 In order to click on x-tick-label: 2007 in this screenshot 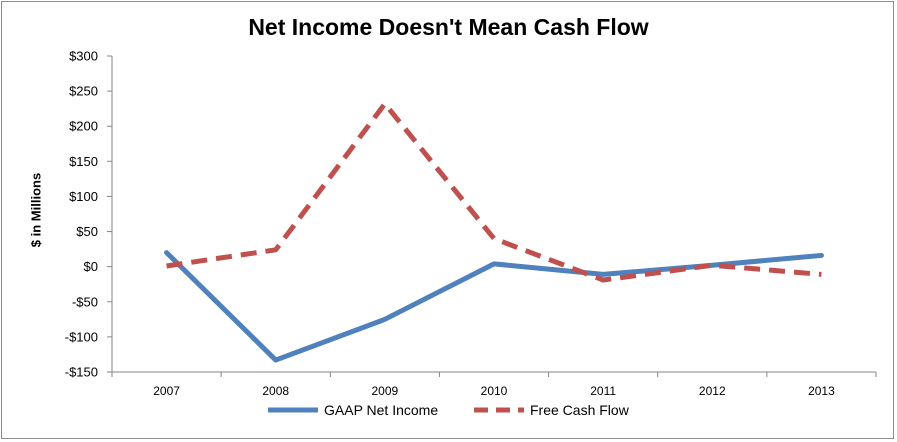, I will do `click(166, 391)`.